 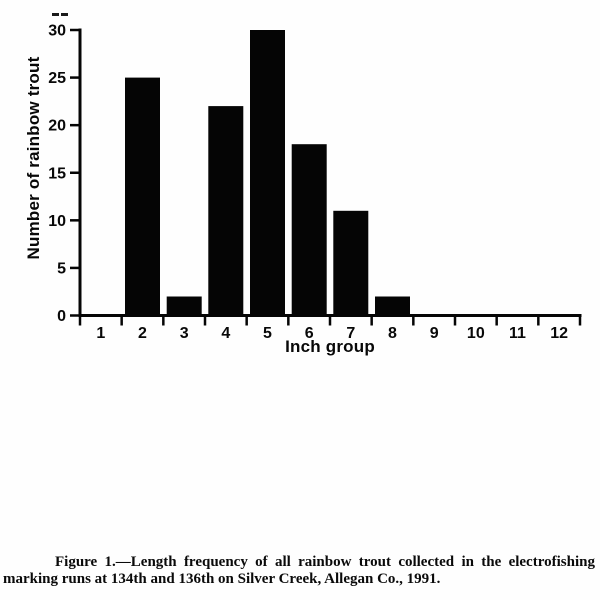 What do you see at coordinates (57, 221) in the screenshot?
I see `y-tick-label-10: 10` at bounding box center [57, 221].